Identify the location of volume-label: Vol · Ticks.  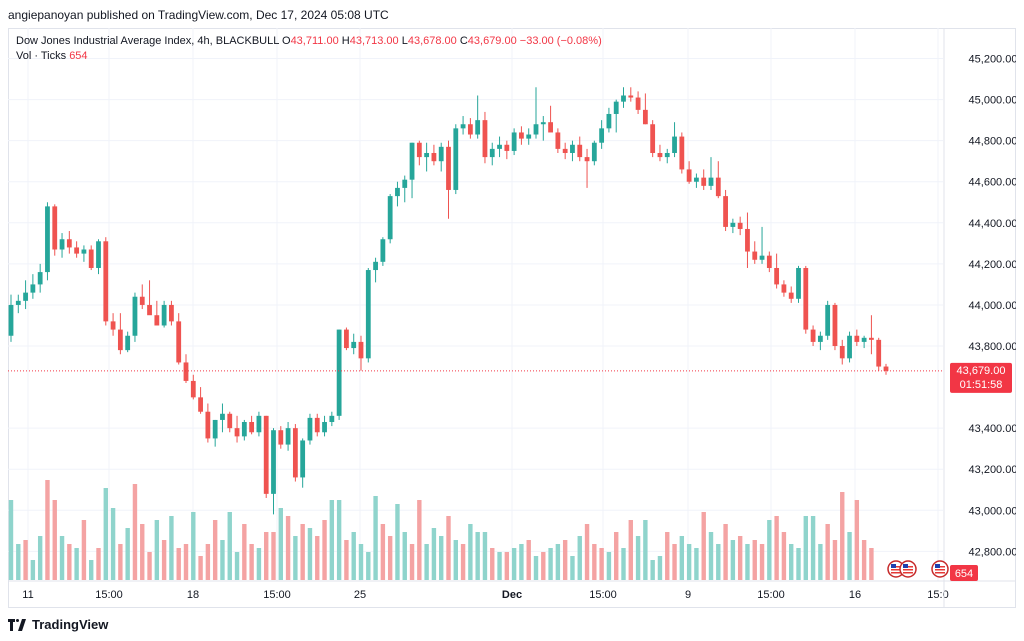
(41, 56).